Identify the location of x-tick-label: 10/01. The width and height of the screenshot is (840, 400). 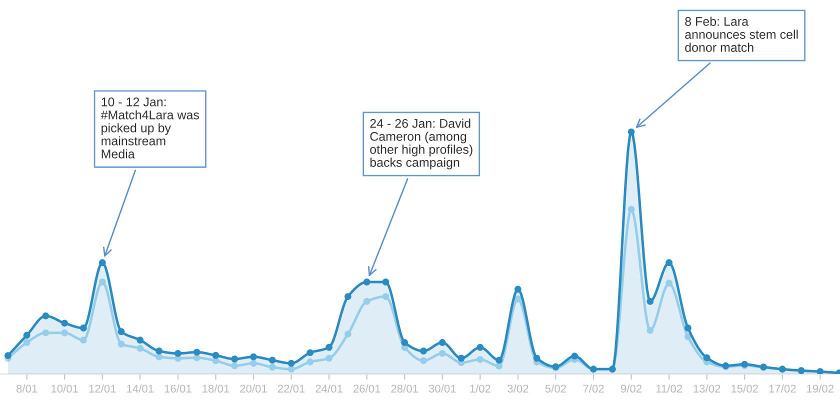
(65, 388).